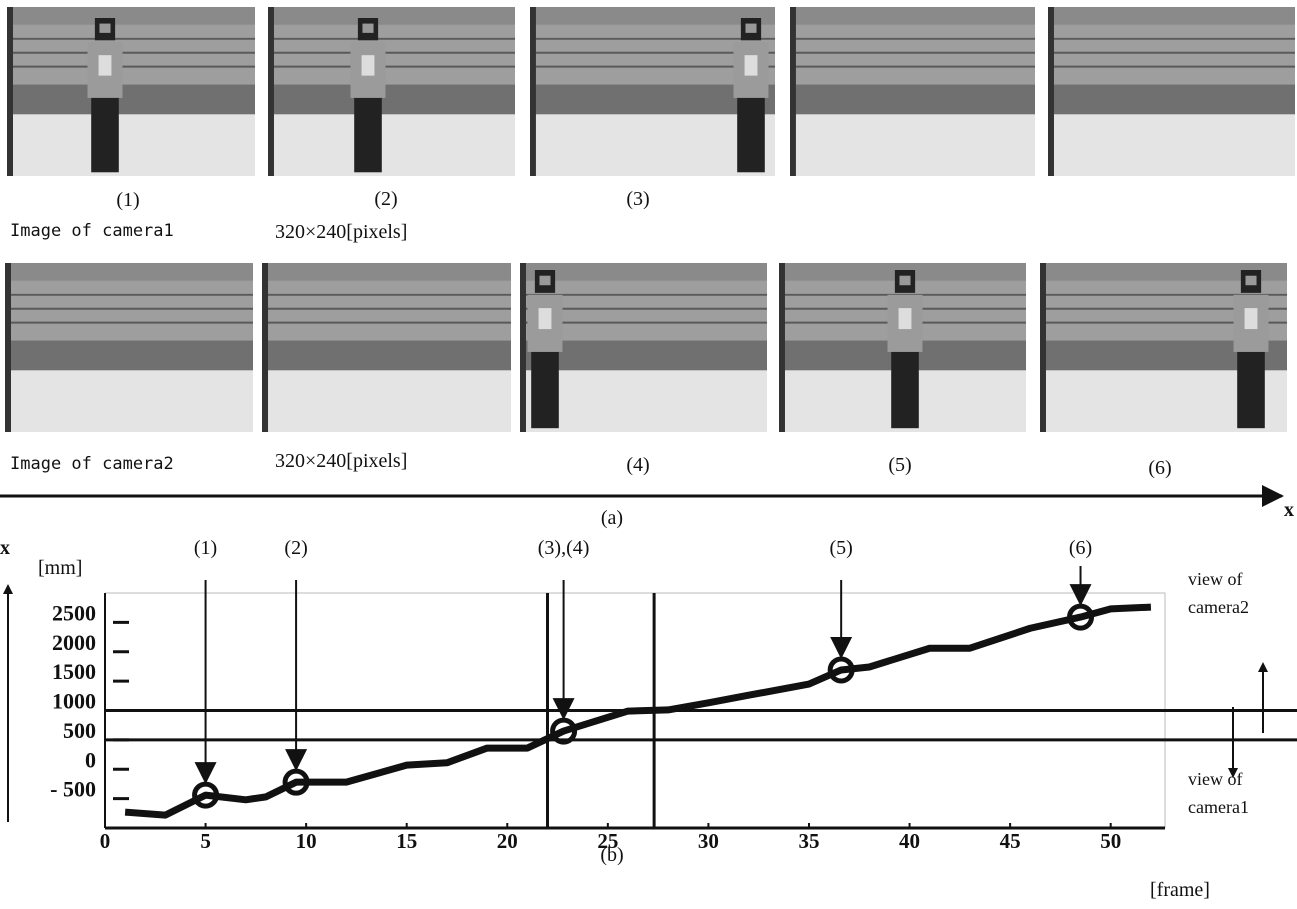 The width and height of the screenshot is (1297, 909). I want to click on y-tick-label: 500, so click(79, 730).